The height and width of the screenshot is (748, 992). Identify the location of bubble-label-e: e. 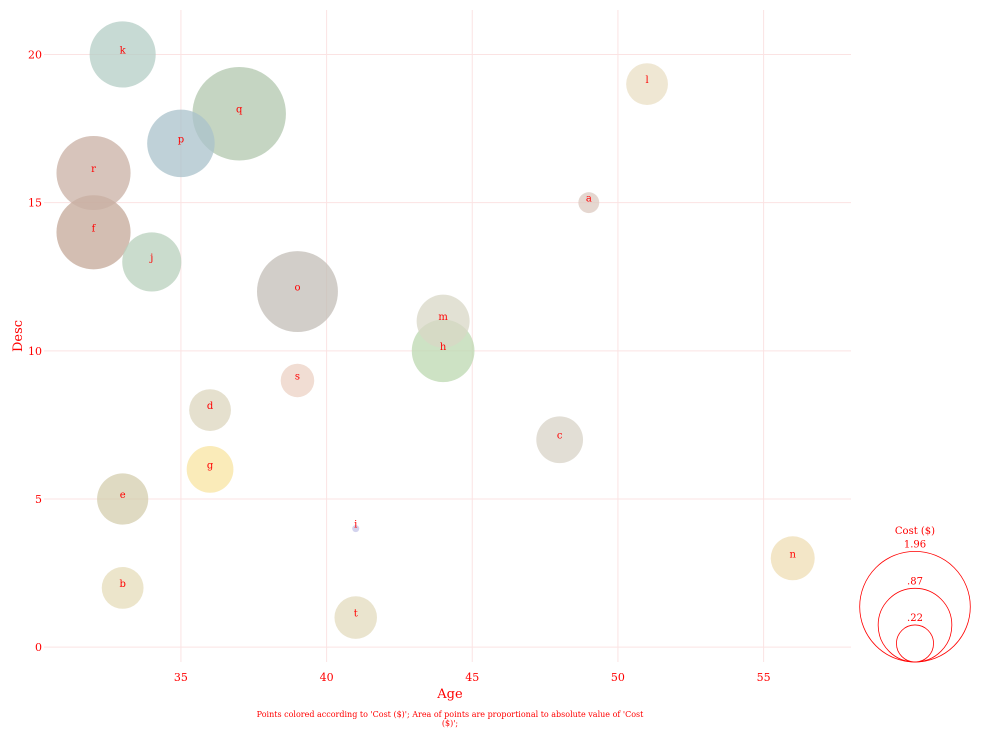
(123, 495).